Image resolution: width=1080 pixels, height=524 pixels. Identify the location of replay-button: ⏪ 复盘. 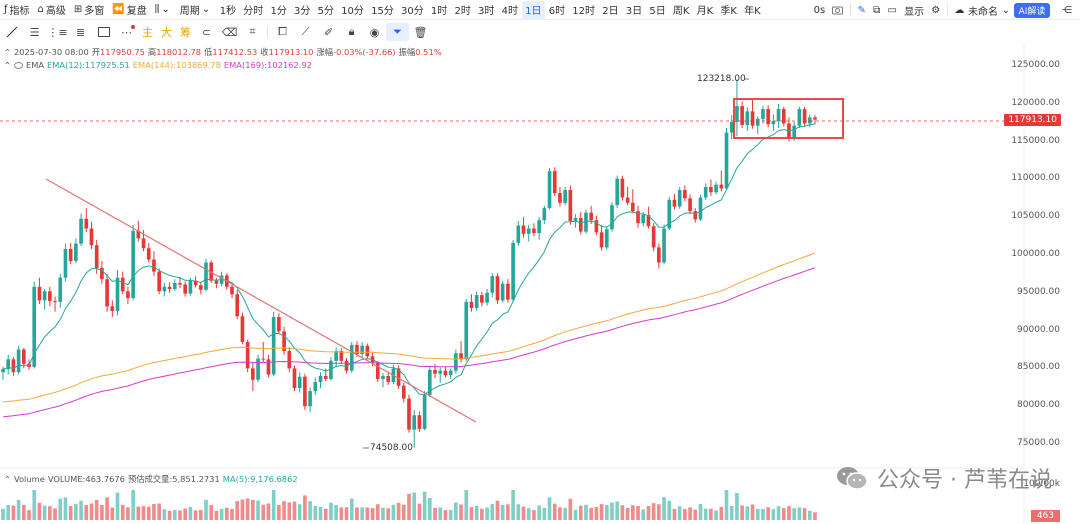
(129, 10).